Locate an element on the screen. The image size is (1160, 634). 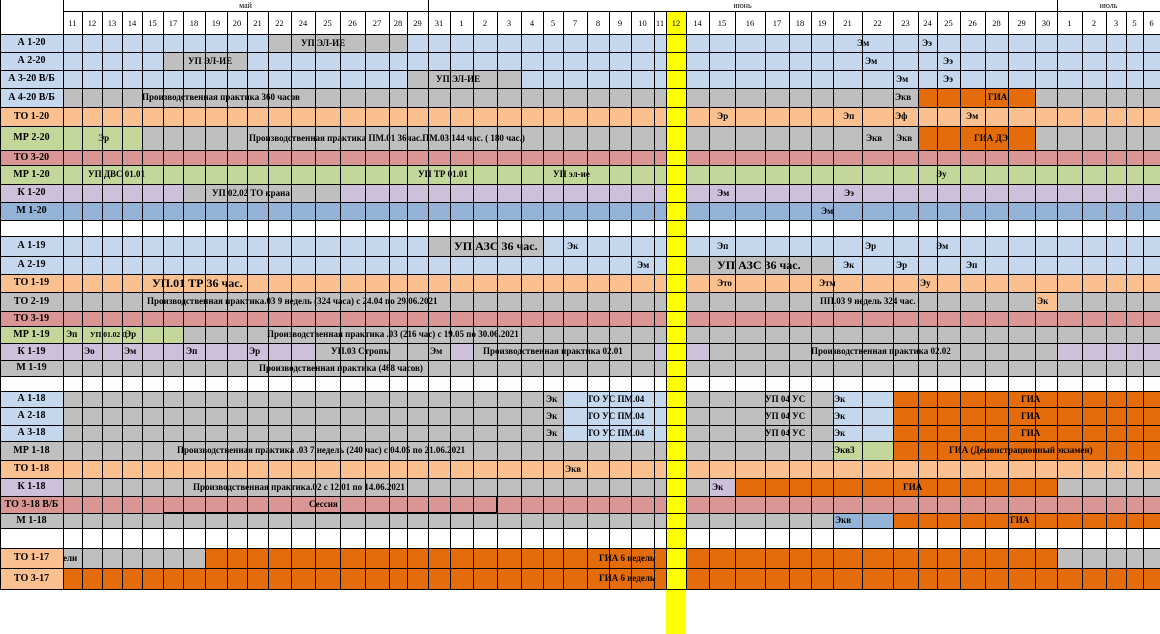
schedule-note: Этм is located at coordinates (827, 283).